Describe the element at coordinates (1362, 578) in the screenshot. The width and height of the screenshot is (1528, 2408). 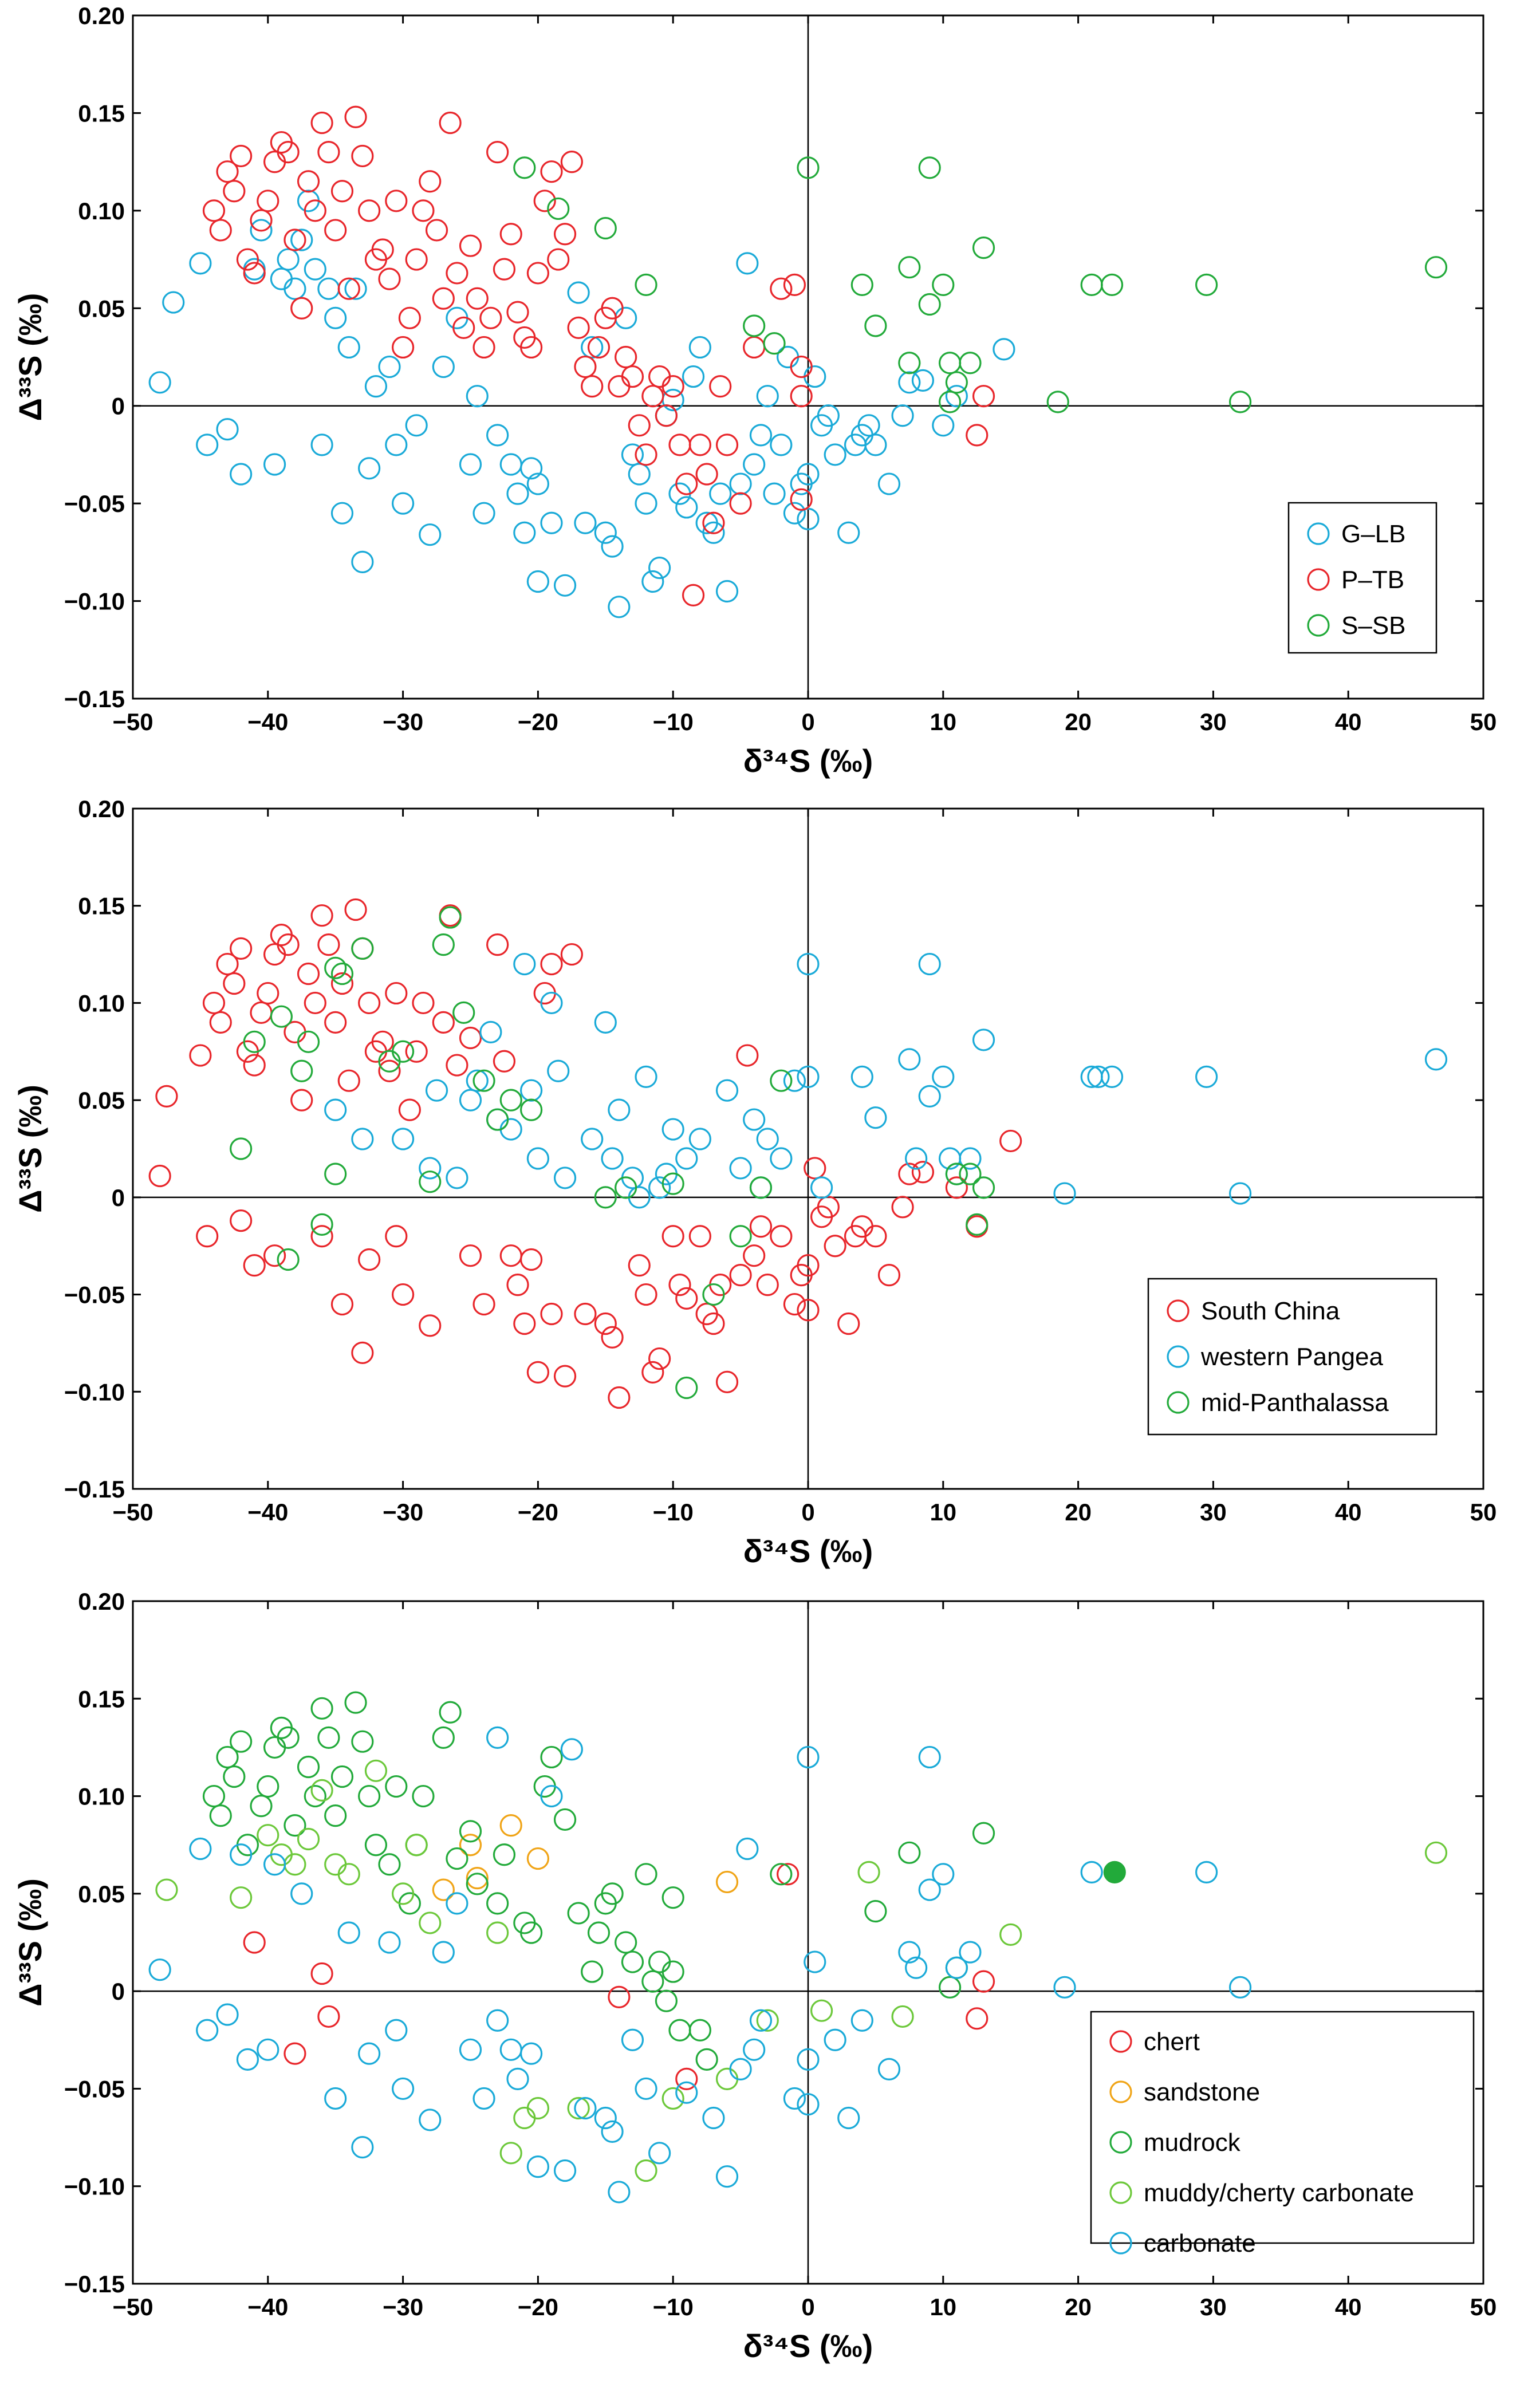
I see `legend: G–LB P–TB S–SB` at that location.